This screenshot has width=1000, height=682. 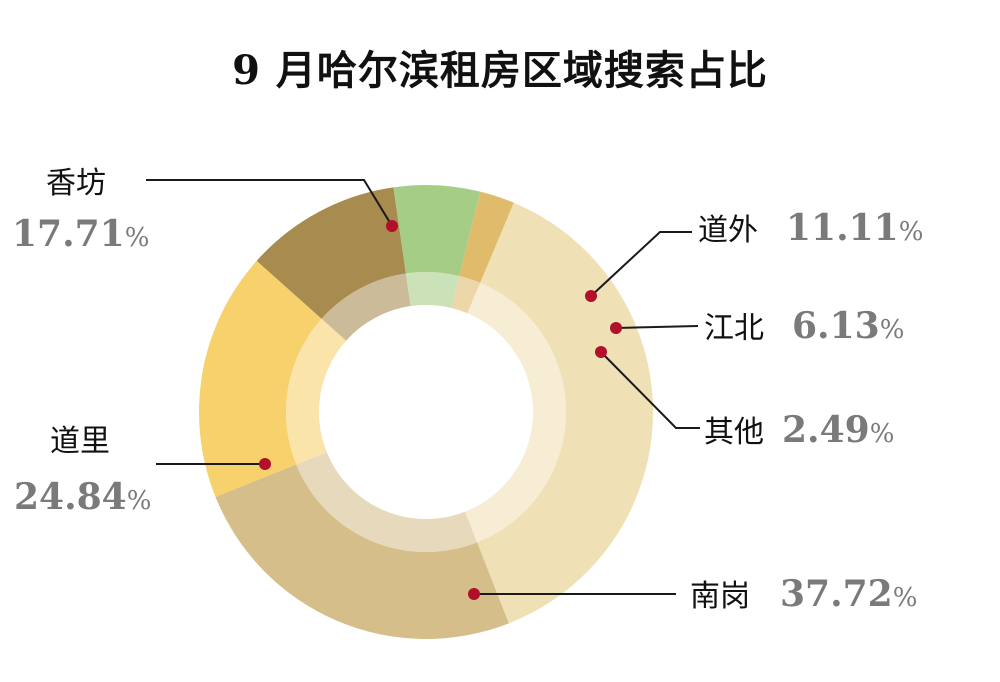 What do you see at coordinates (366, 307) in the screenshot?
I see `slice-inner-daowai` at bounding box center [366, 307].